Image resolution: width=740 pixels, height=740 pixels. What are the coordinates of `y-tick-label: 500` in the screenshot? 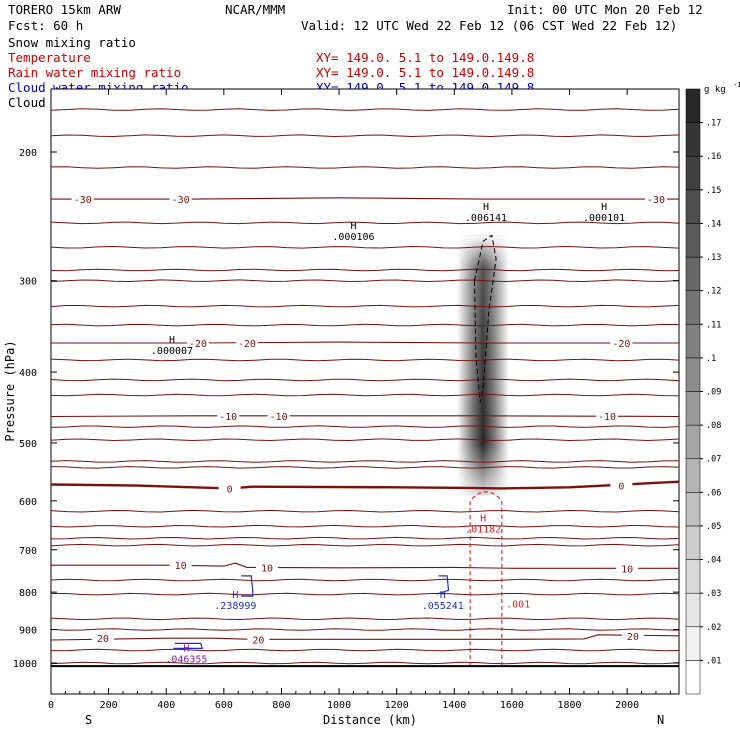 It's located at (28, 444).